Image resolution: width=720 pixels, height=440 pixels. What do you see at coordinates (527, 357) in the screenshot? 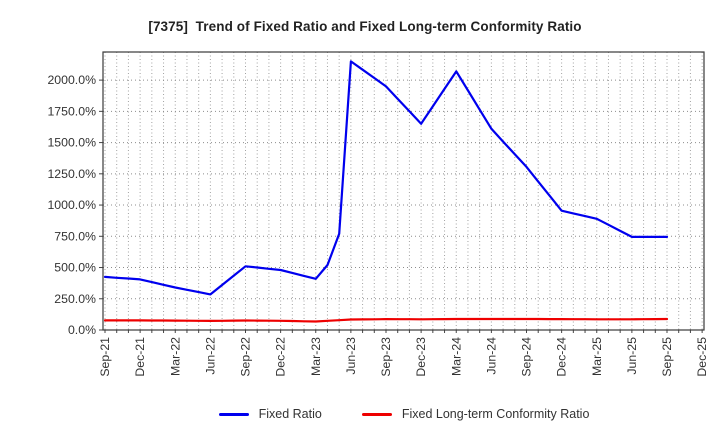
I see `x-tick-label: Sep-24` at bounding box center [527, 357].